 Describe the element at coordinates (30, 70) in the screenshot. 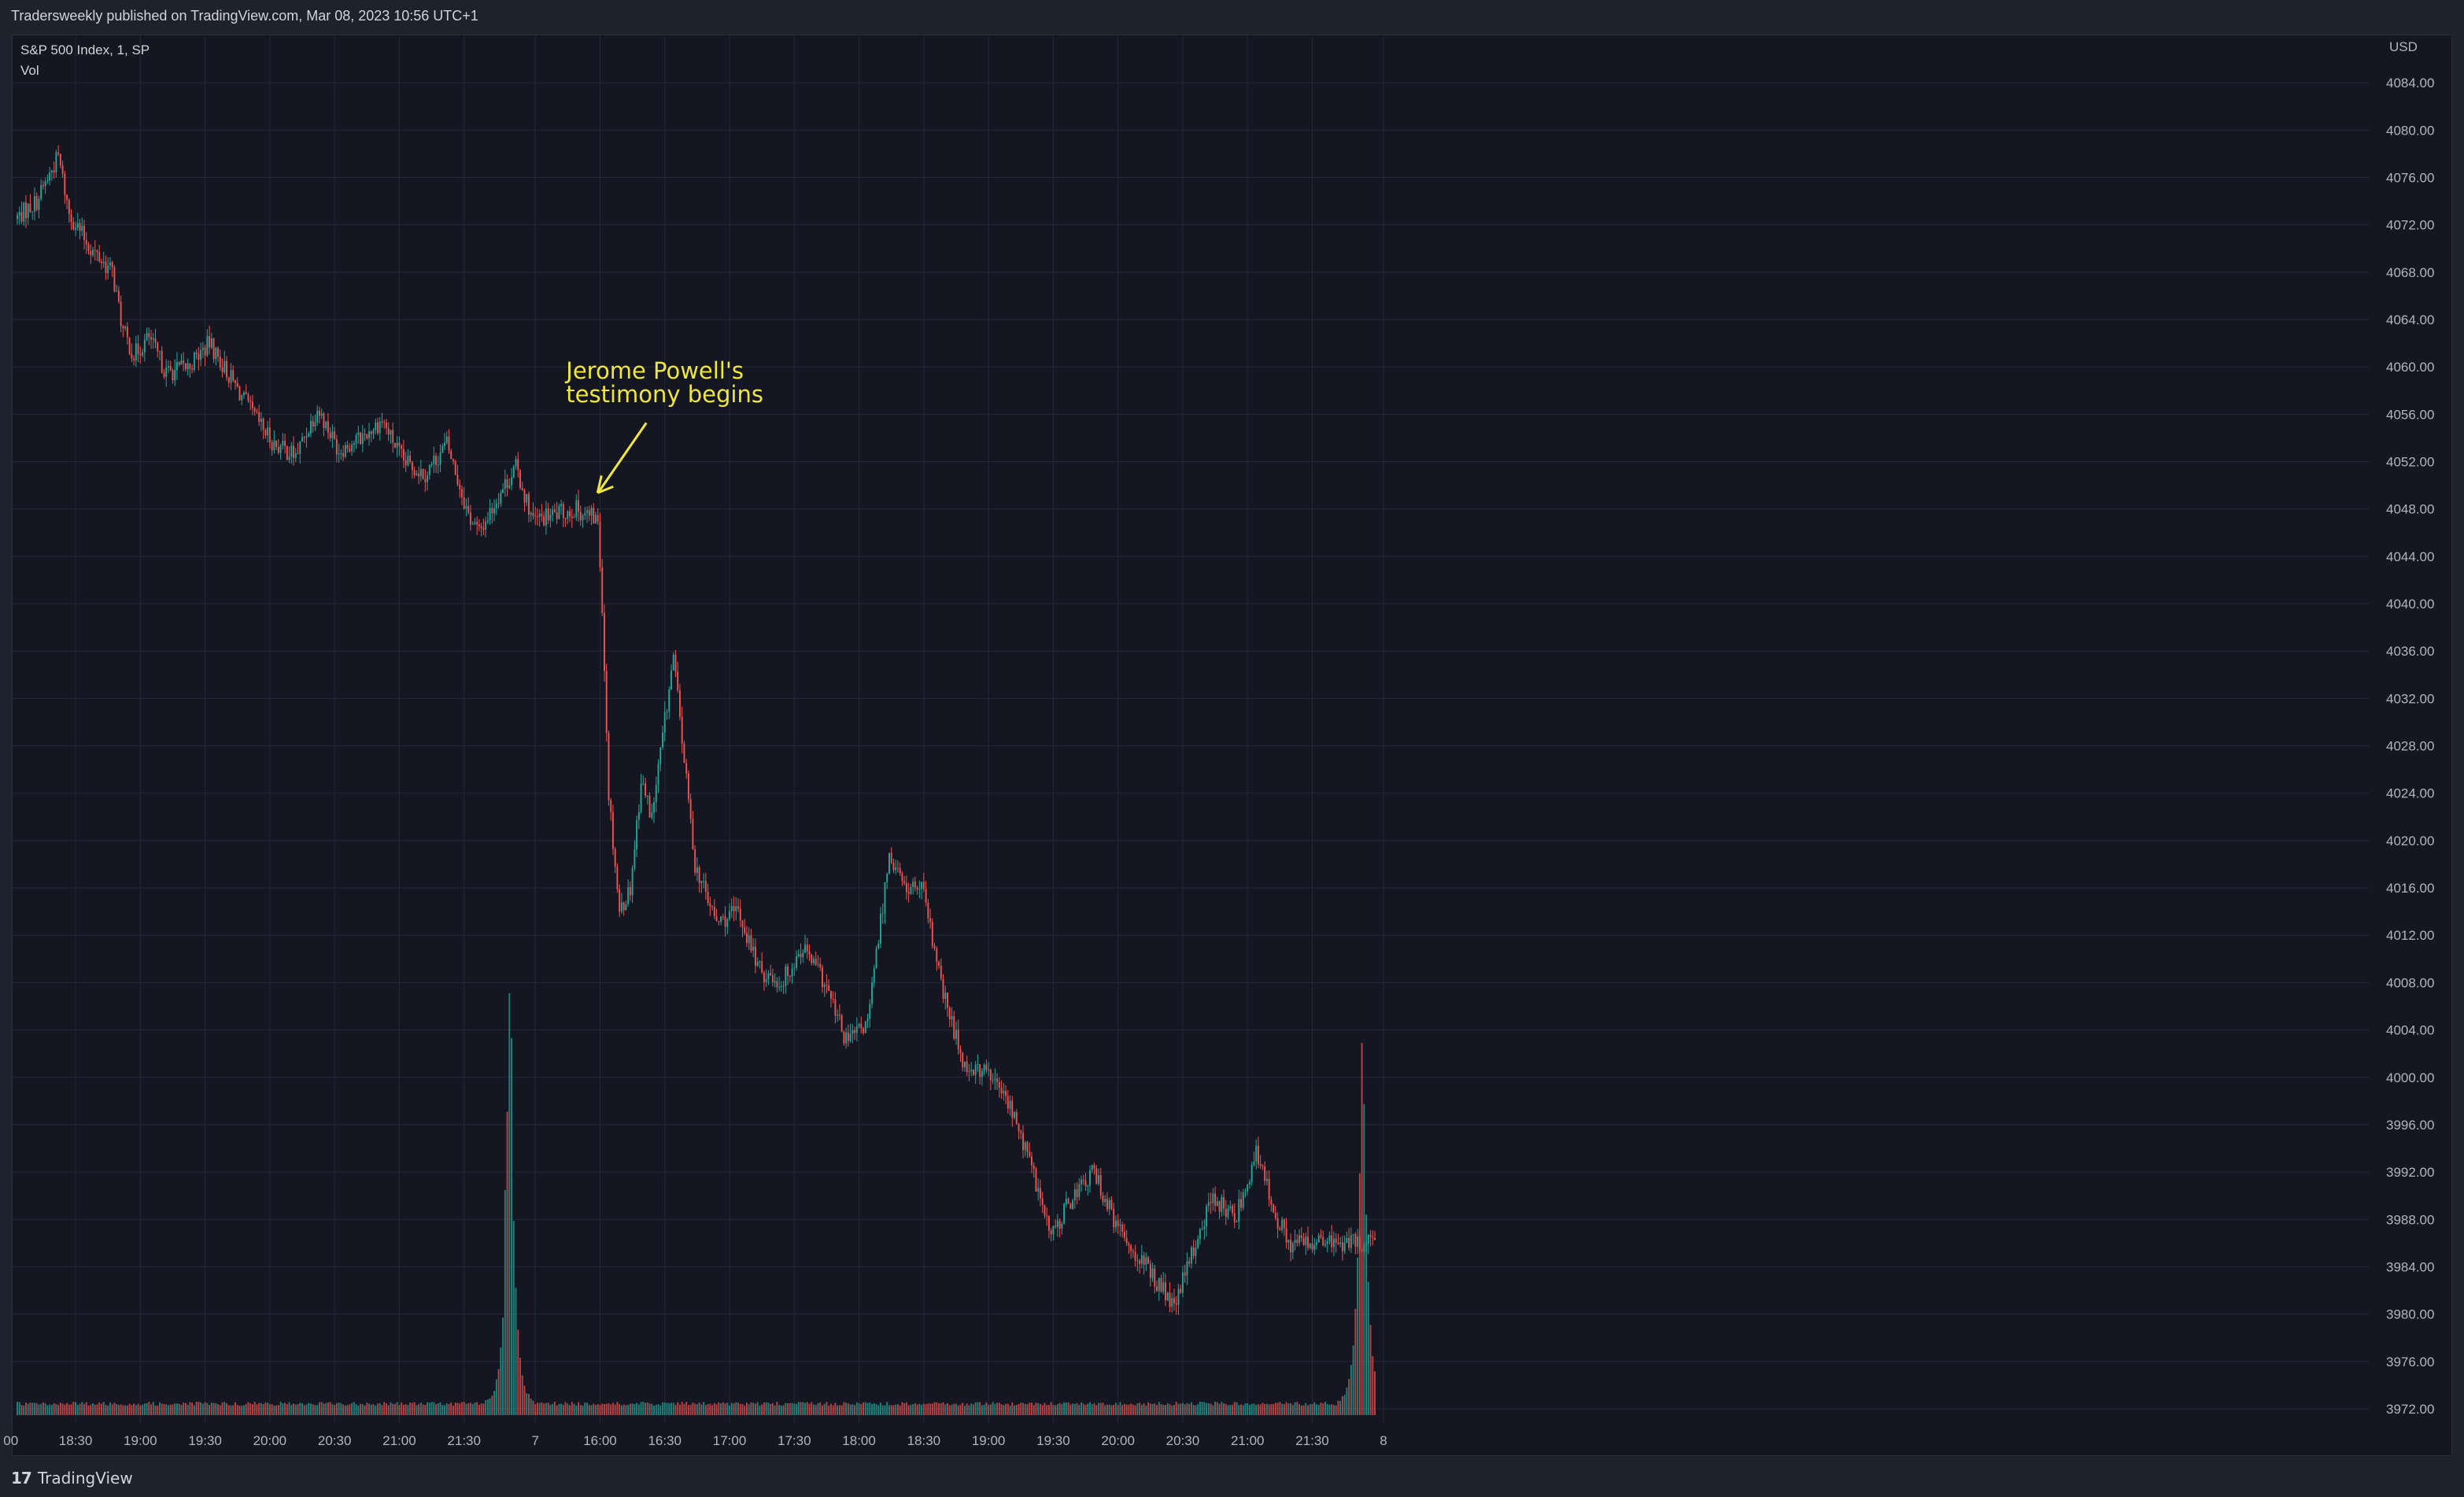

I see `legend-volume: Vol` at that location.